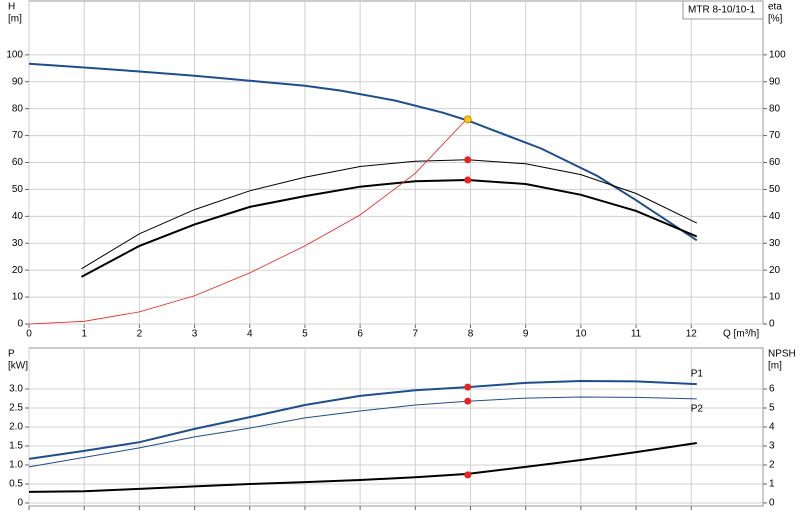 This screenshot has width=800, height=520. I want to click on y2-axis-label: NPSH, so click(782, 354).